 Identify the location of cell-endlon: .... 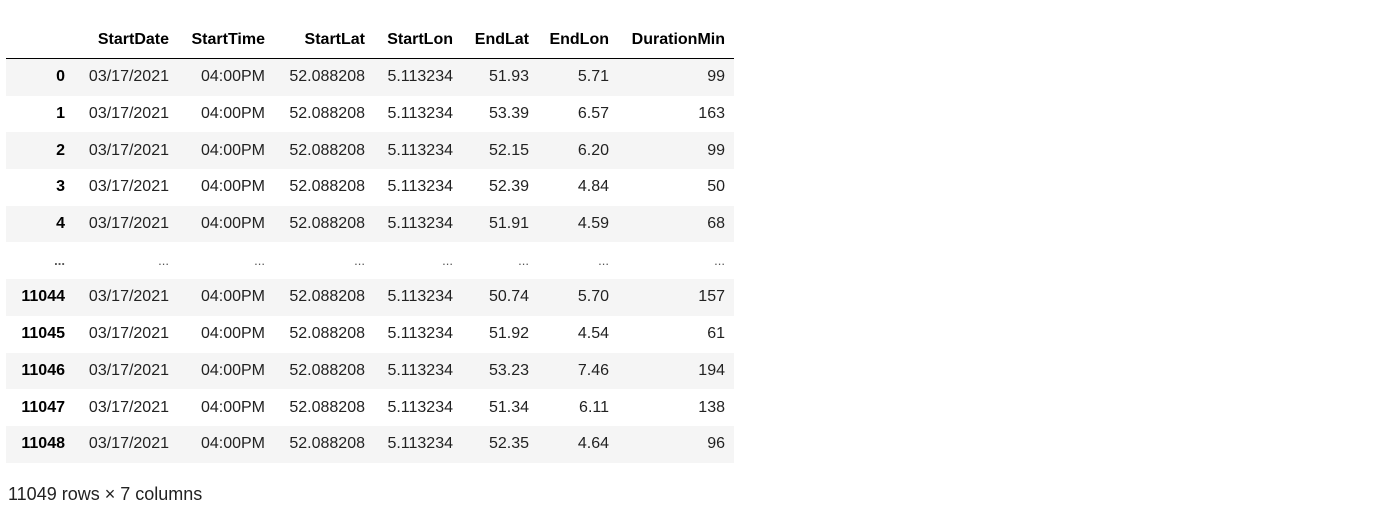
(603, 260).